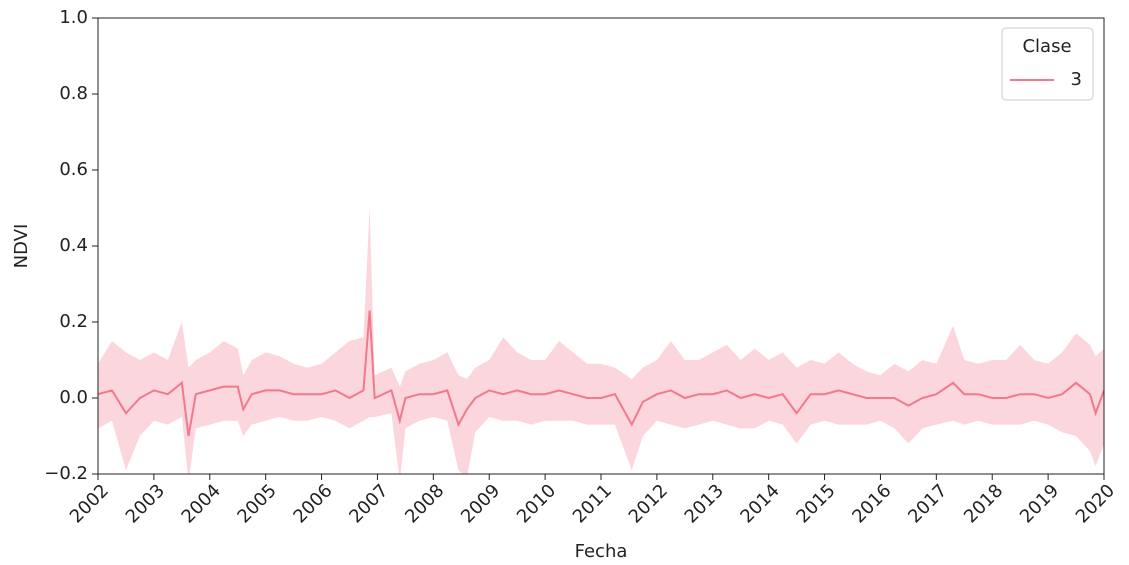  Describe the element at coordinates (648, 503) in the screenshot. I see `x-tick-label: 2012` at that location.